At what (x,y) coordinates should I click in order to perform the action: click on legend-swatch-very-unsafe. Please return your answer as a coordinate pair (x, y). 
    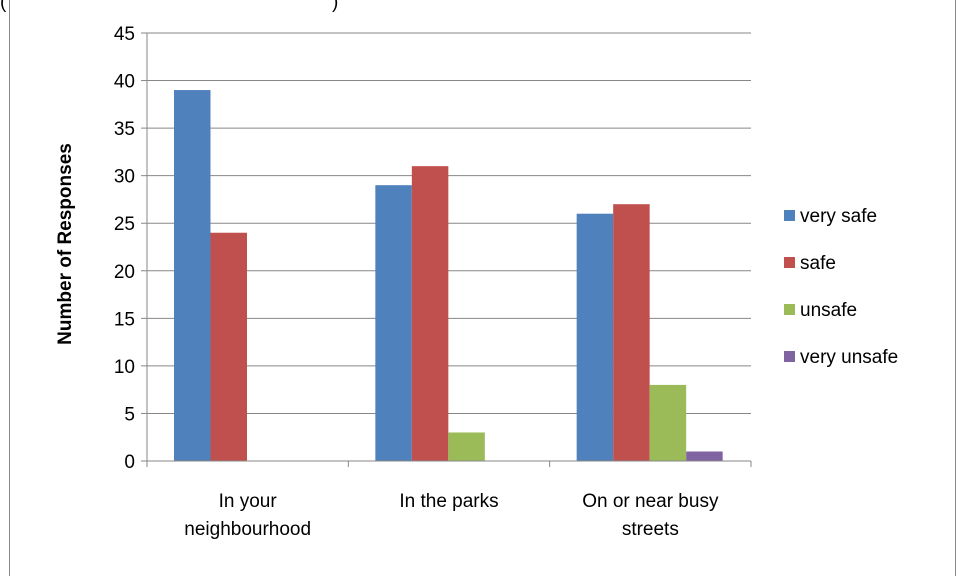
    Looking at the image, I should click on (789, 356).